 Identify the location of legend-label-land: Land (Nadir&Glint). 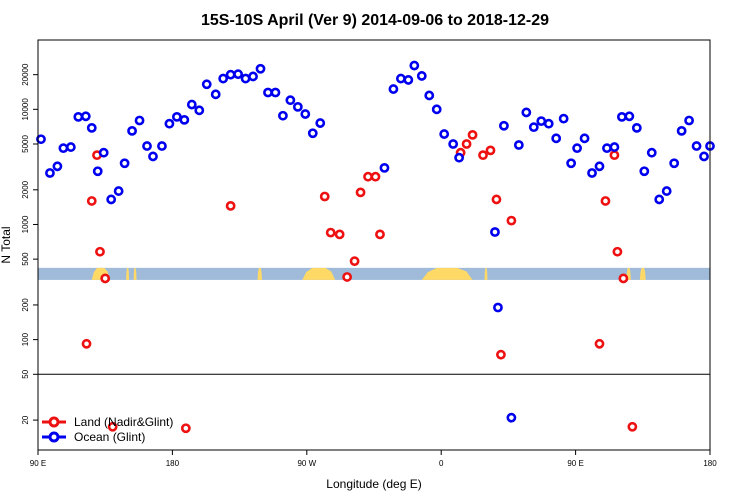
(123, 422).